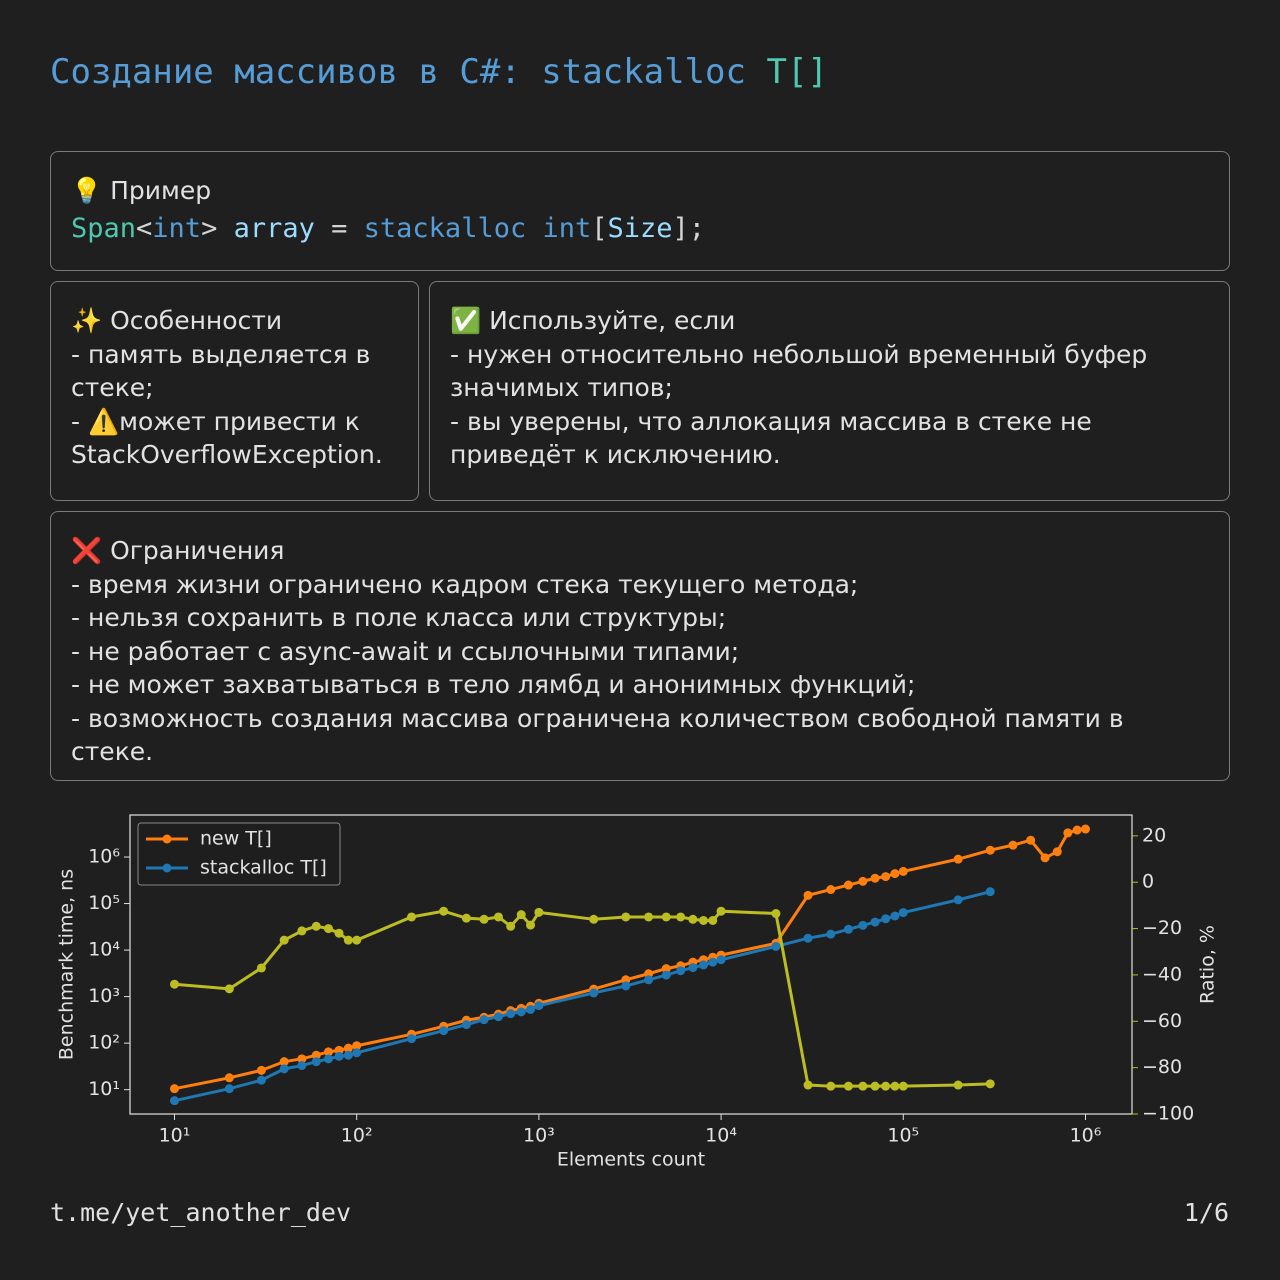 The image size is (1280, 1280). I want to click on x-tick-label: 10², so click(357, 1136).